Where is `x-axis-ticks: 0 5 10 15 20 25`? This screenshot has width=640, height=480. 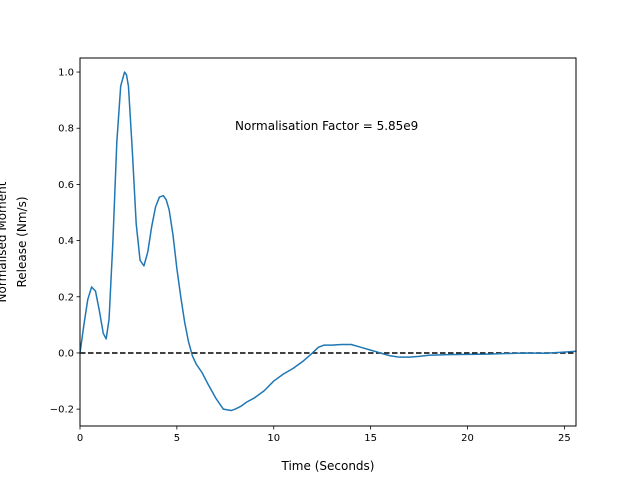 x-axis-ticks: 0 5 10 15 20 25 is located at coordinates (324, 435).